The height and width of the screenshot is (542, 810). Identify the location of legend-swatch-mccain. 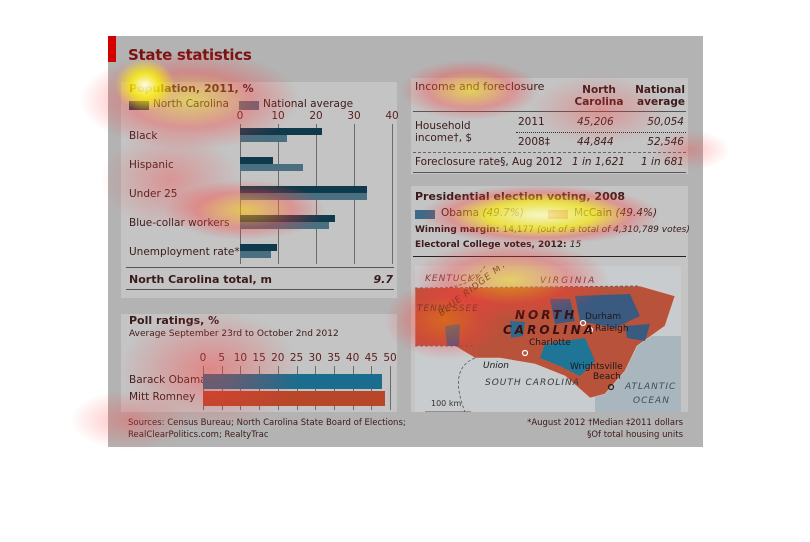
(558, 214).